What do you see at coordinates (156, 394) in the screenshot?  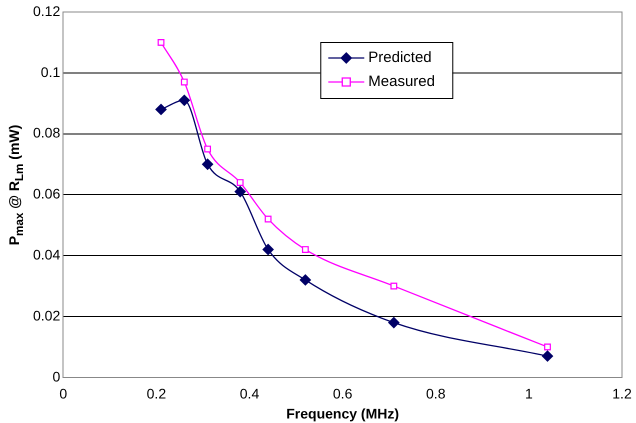 I see `x-tick-label: 0.2` at bounding box center [156, 394].